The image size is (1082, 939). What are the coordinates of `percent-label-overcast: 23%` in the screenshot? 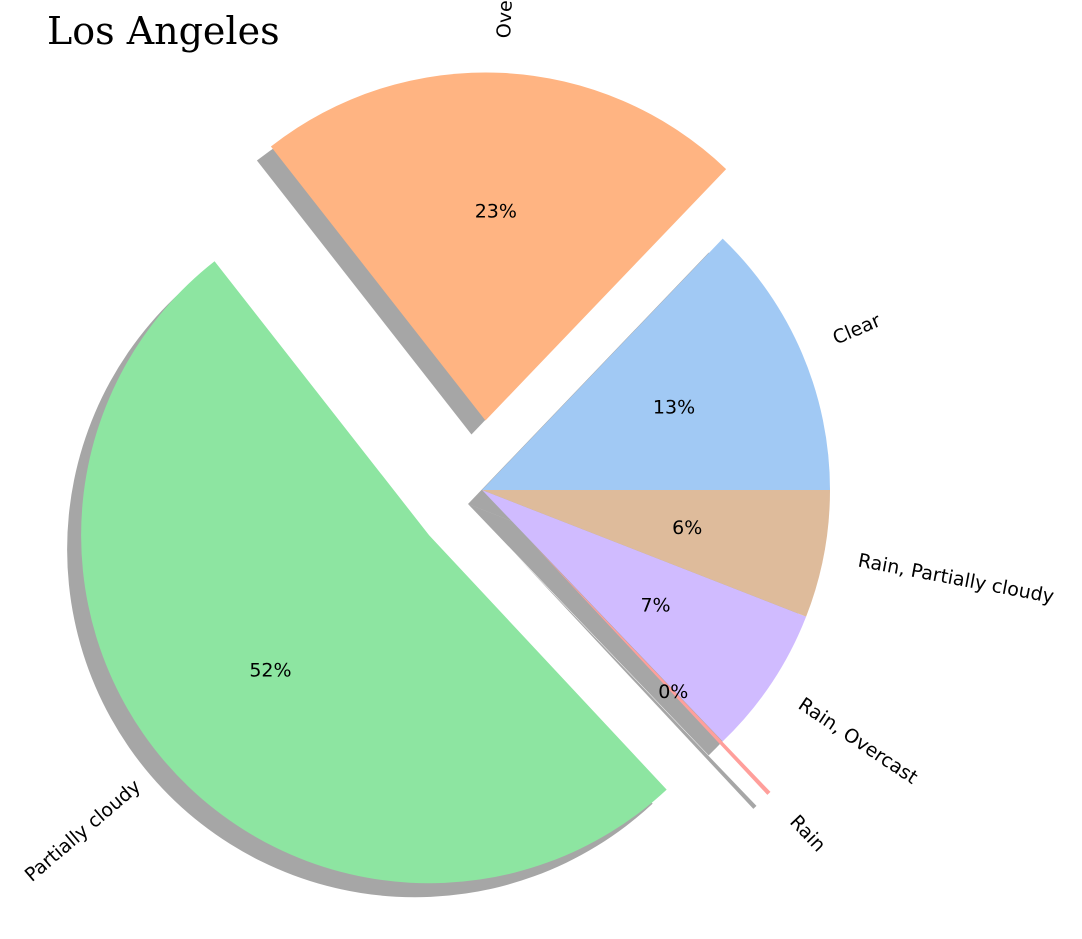 It's located at (496, 211).